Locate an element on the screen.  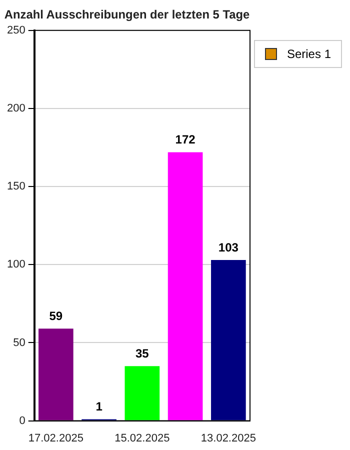
chart-title: Anzahl Ausschreibungen der letzten 5 Tage is located at coordinates (127, 14).